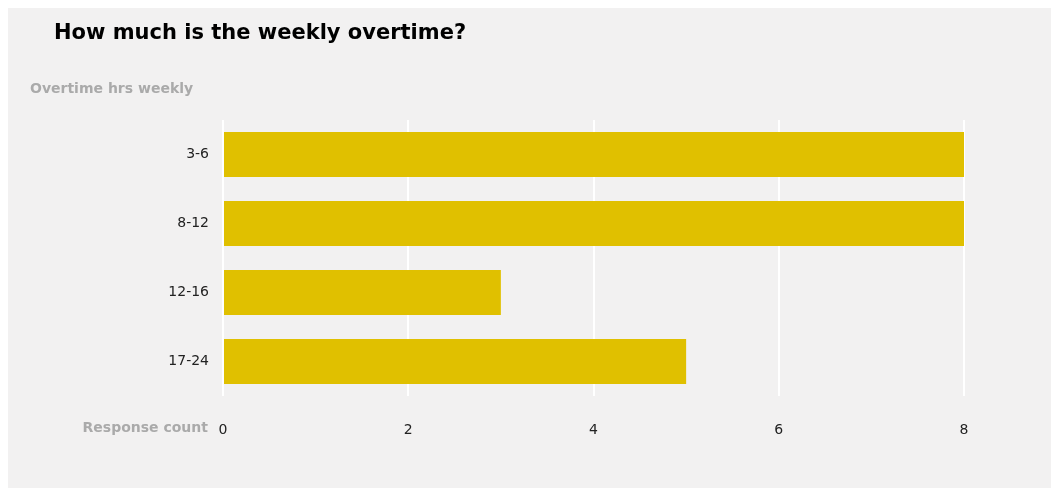 The height and width of the screenshot is (488, 1059). What do you see at coordinates (112, 88) in the screenshot?
I see `y-axis-title: Overtime hrs weekly` at bounding box center [112, 88].